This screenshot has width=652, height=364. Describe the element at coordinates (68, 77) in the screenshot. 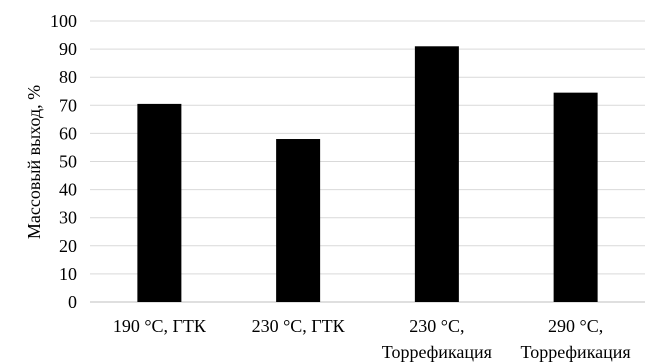

I see `y-tick-label: 80` at that location.